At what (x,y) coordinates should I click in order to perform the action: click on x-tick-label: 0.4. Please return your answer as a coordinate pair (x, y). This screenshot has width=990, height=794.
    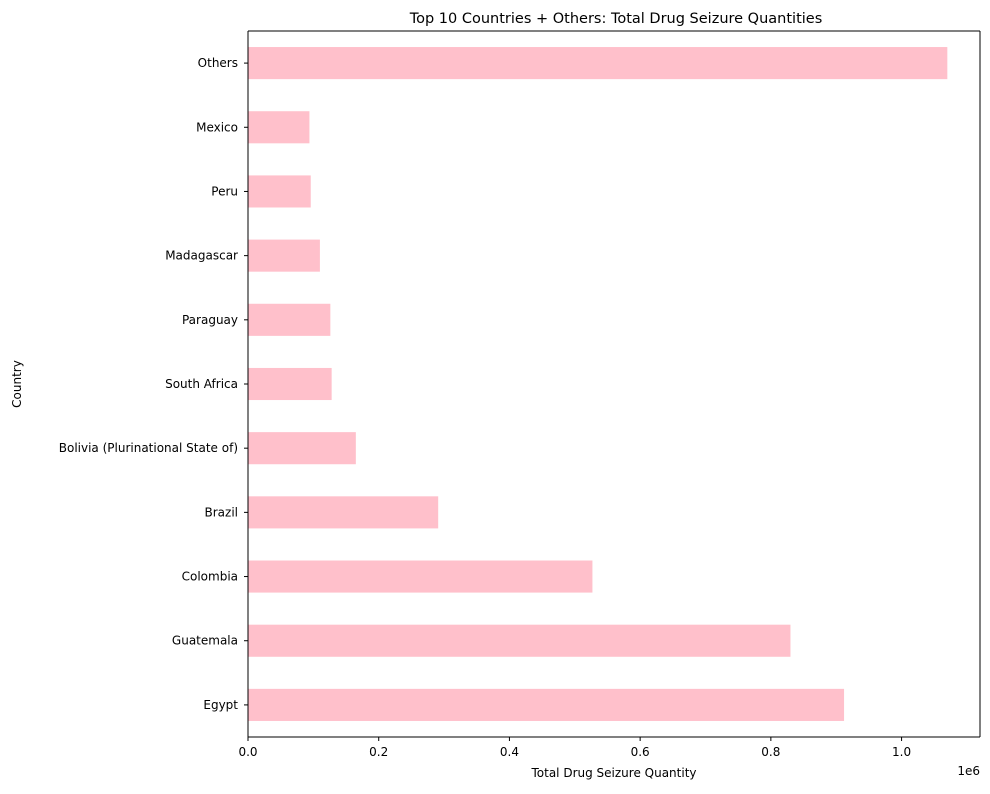
    Looking at the image, I should click on (509, 752).